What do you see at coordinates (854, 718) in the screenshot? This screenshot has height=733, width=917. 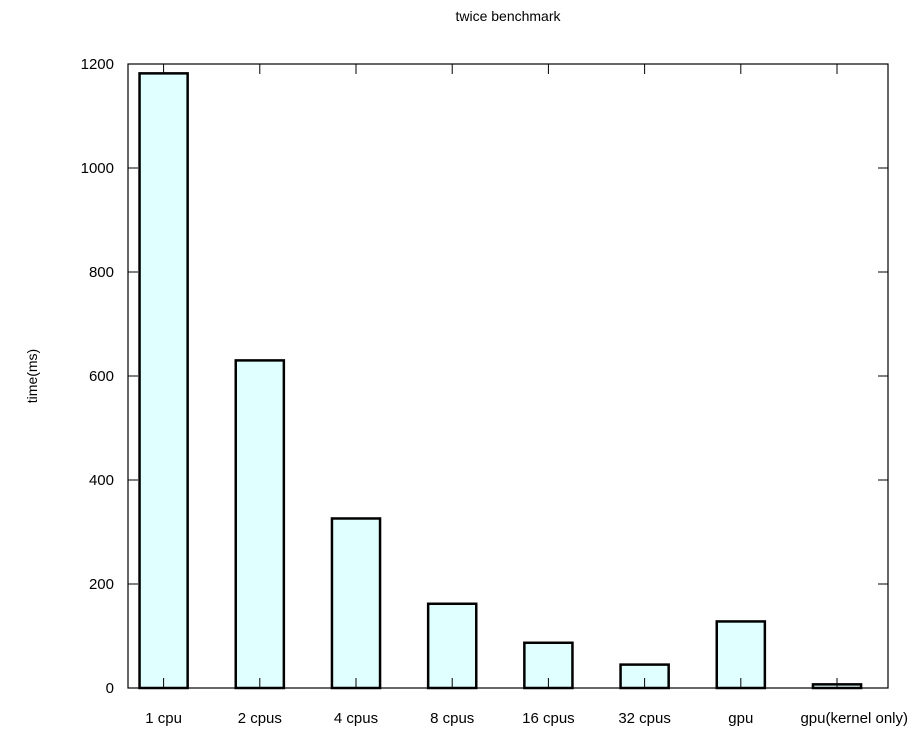 I see `x-tick-label: gpu(kernel only)` at bounding box center [854, 718].